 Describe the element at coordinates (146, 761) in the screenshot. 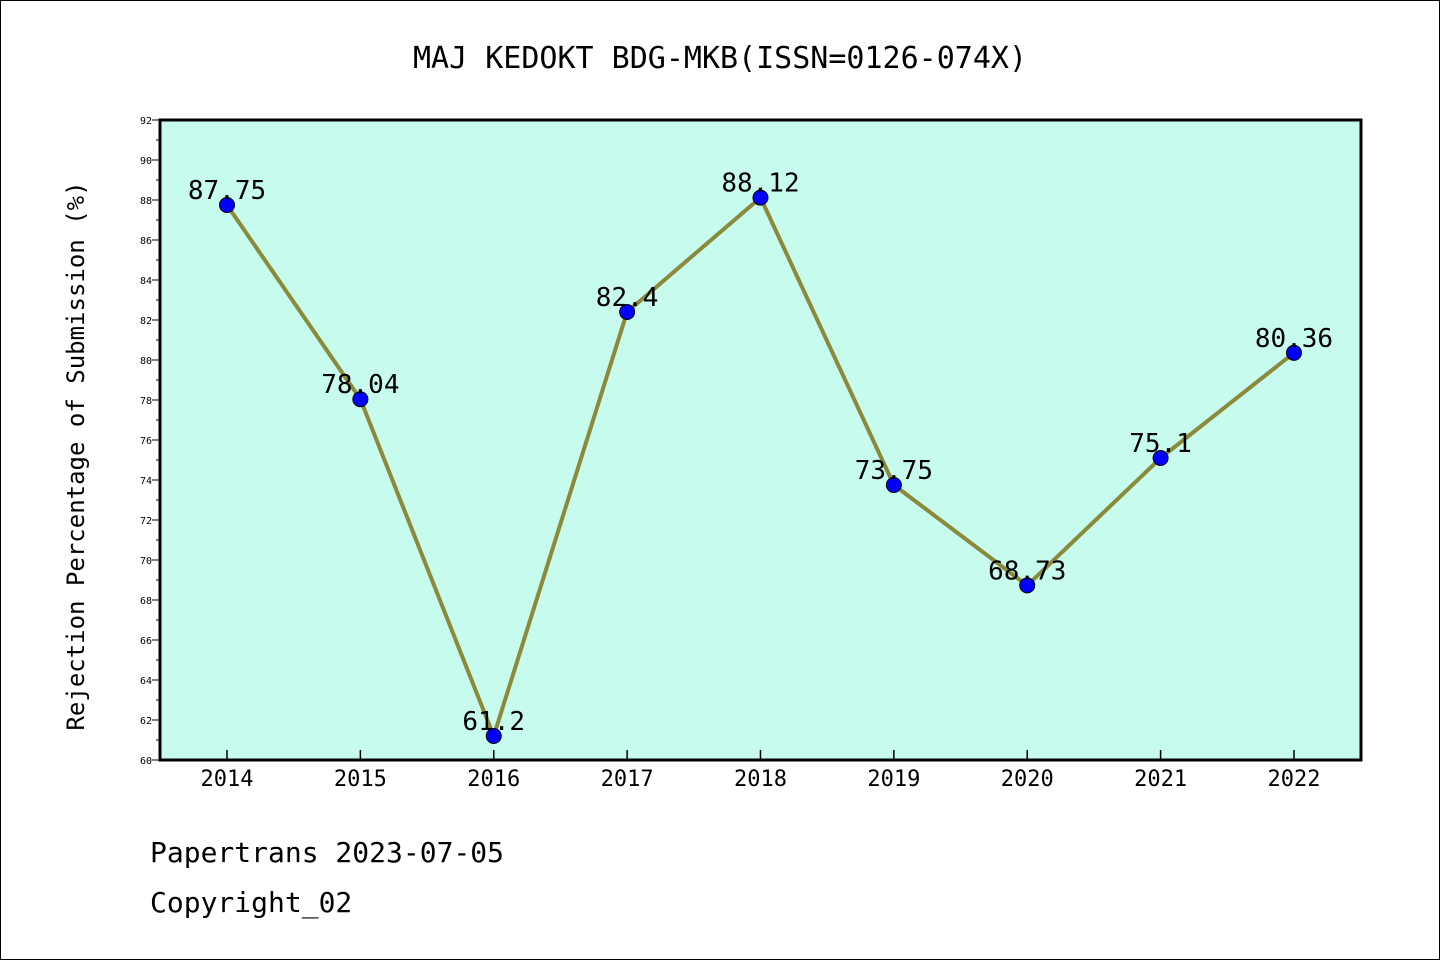

I see `y-tick-label: 60` at that location.